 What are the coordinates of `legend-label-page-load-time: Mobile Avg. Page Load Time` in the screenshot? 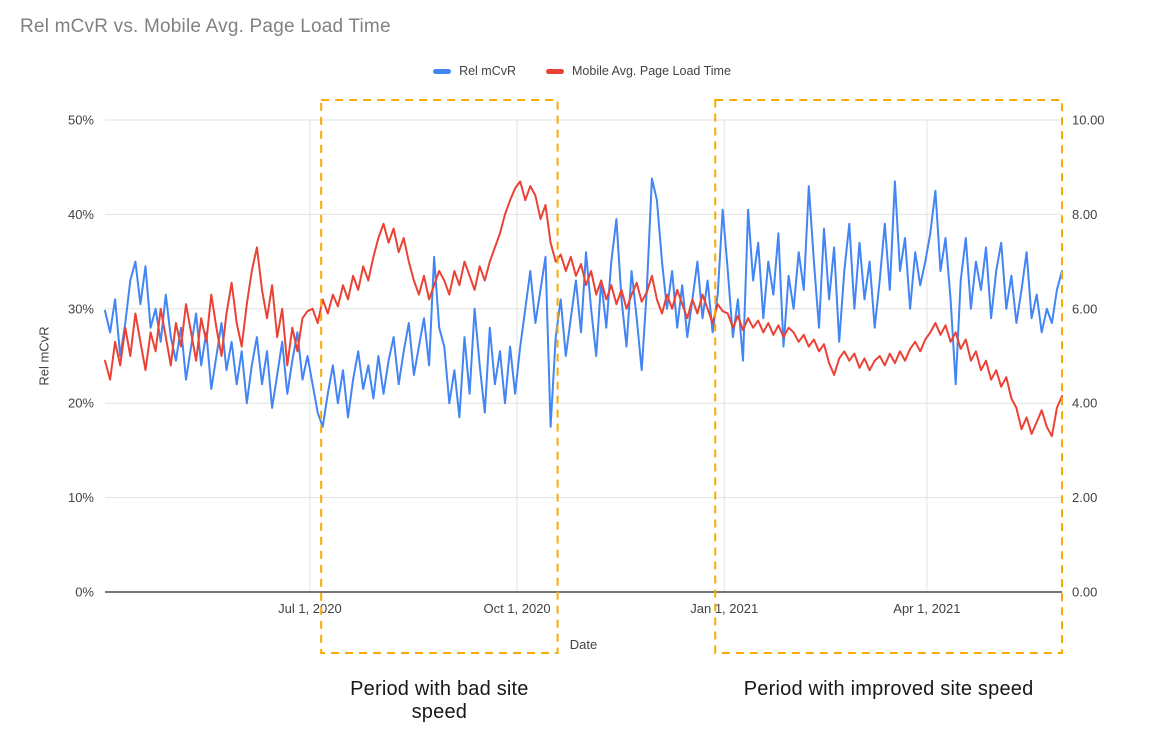 It's located at (651, 71).